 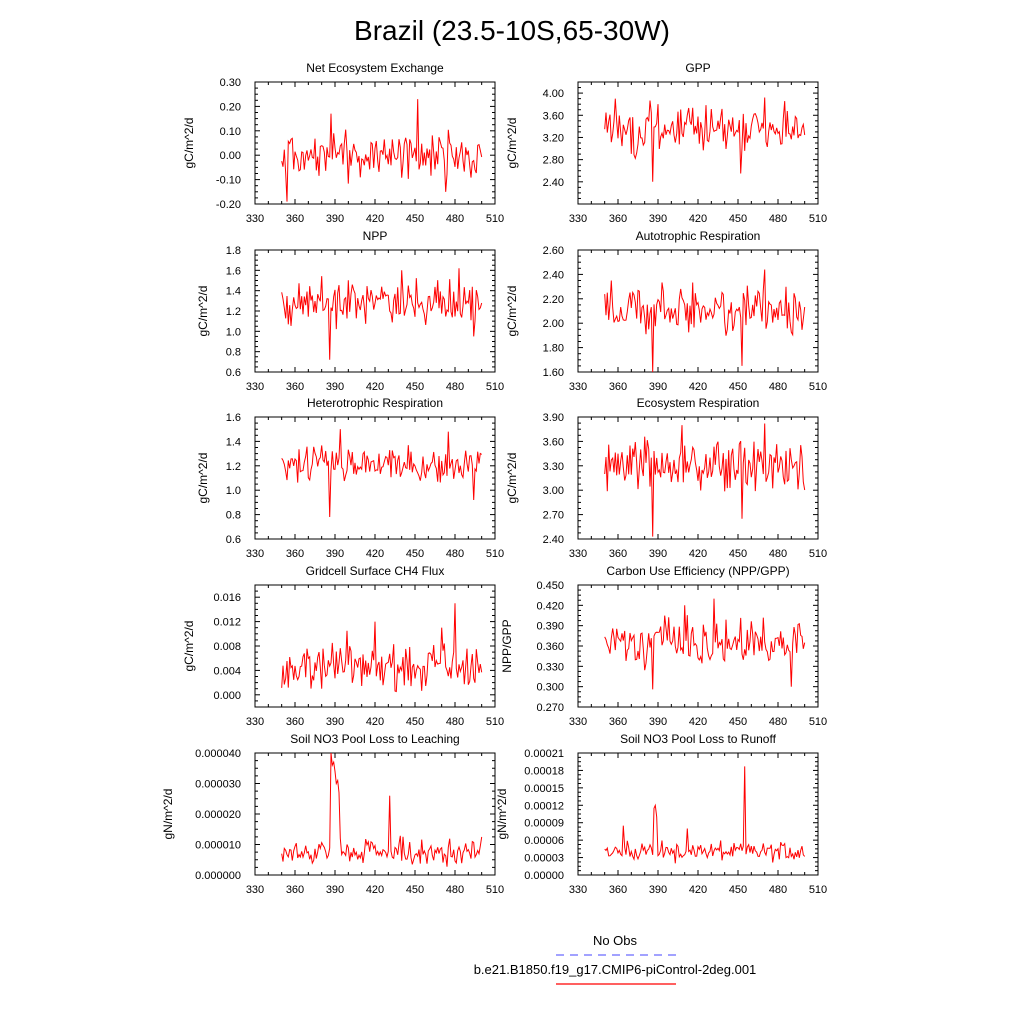 I want to click on y-tick-label: 2.00, so click(x=553, y=324).